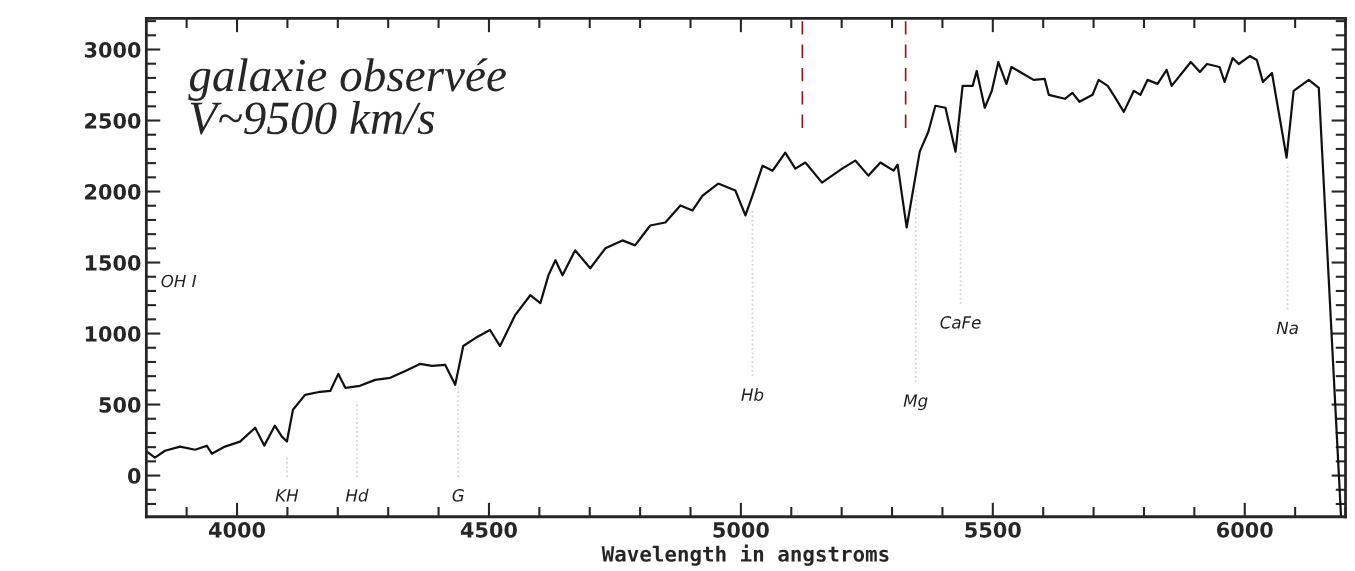 The height and width of the screenshot is (571, 1355). Describe the element at coordinates (287, 495) in the screenshot. I see `ref-line-label: KH` at that location.